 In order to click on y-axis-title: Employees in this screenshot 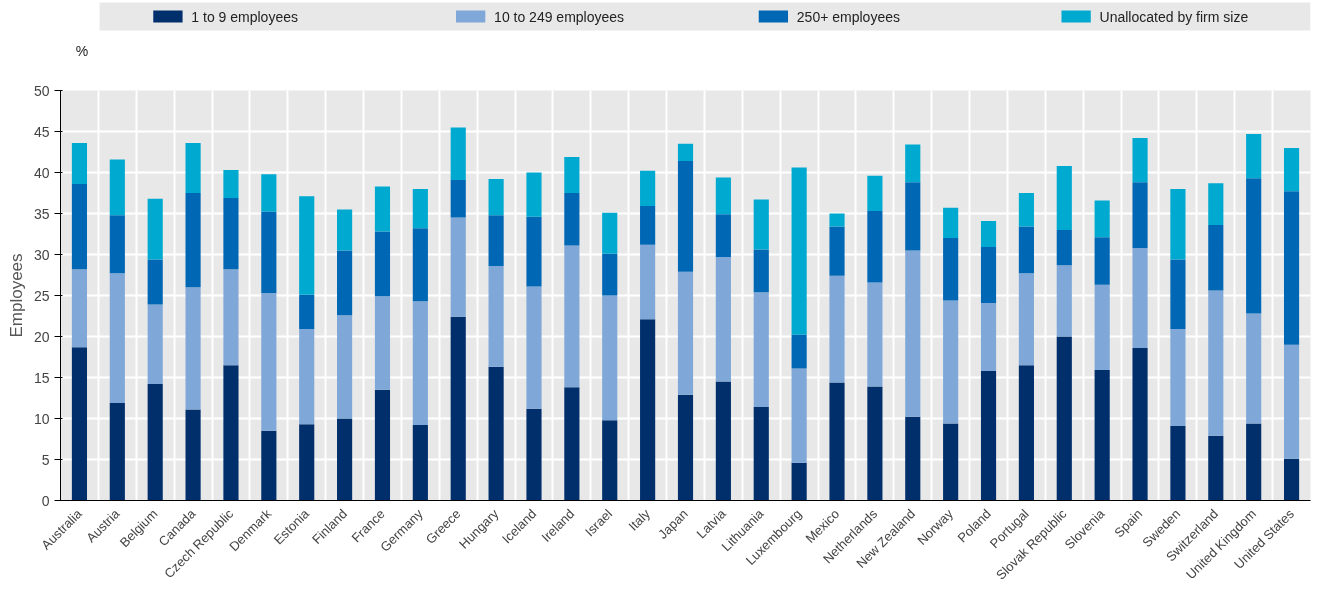, I will do `click(16, 295)`.